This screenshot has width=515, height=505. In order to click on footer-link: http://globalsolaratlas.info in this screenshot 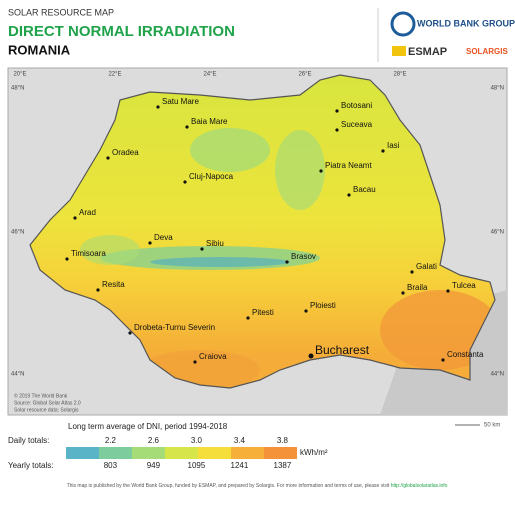, I will do `click(419, 486)`.